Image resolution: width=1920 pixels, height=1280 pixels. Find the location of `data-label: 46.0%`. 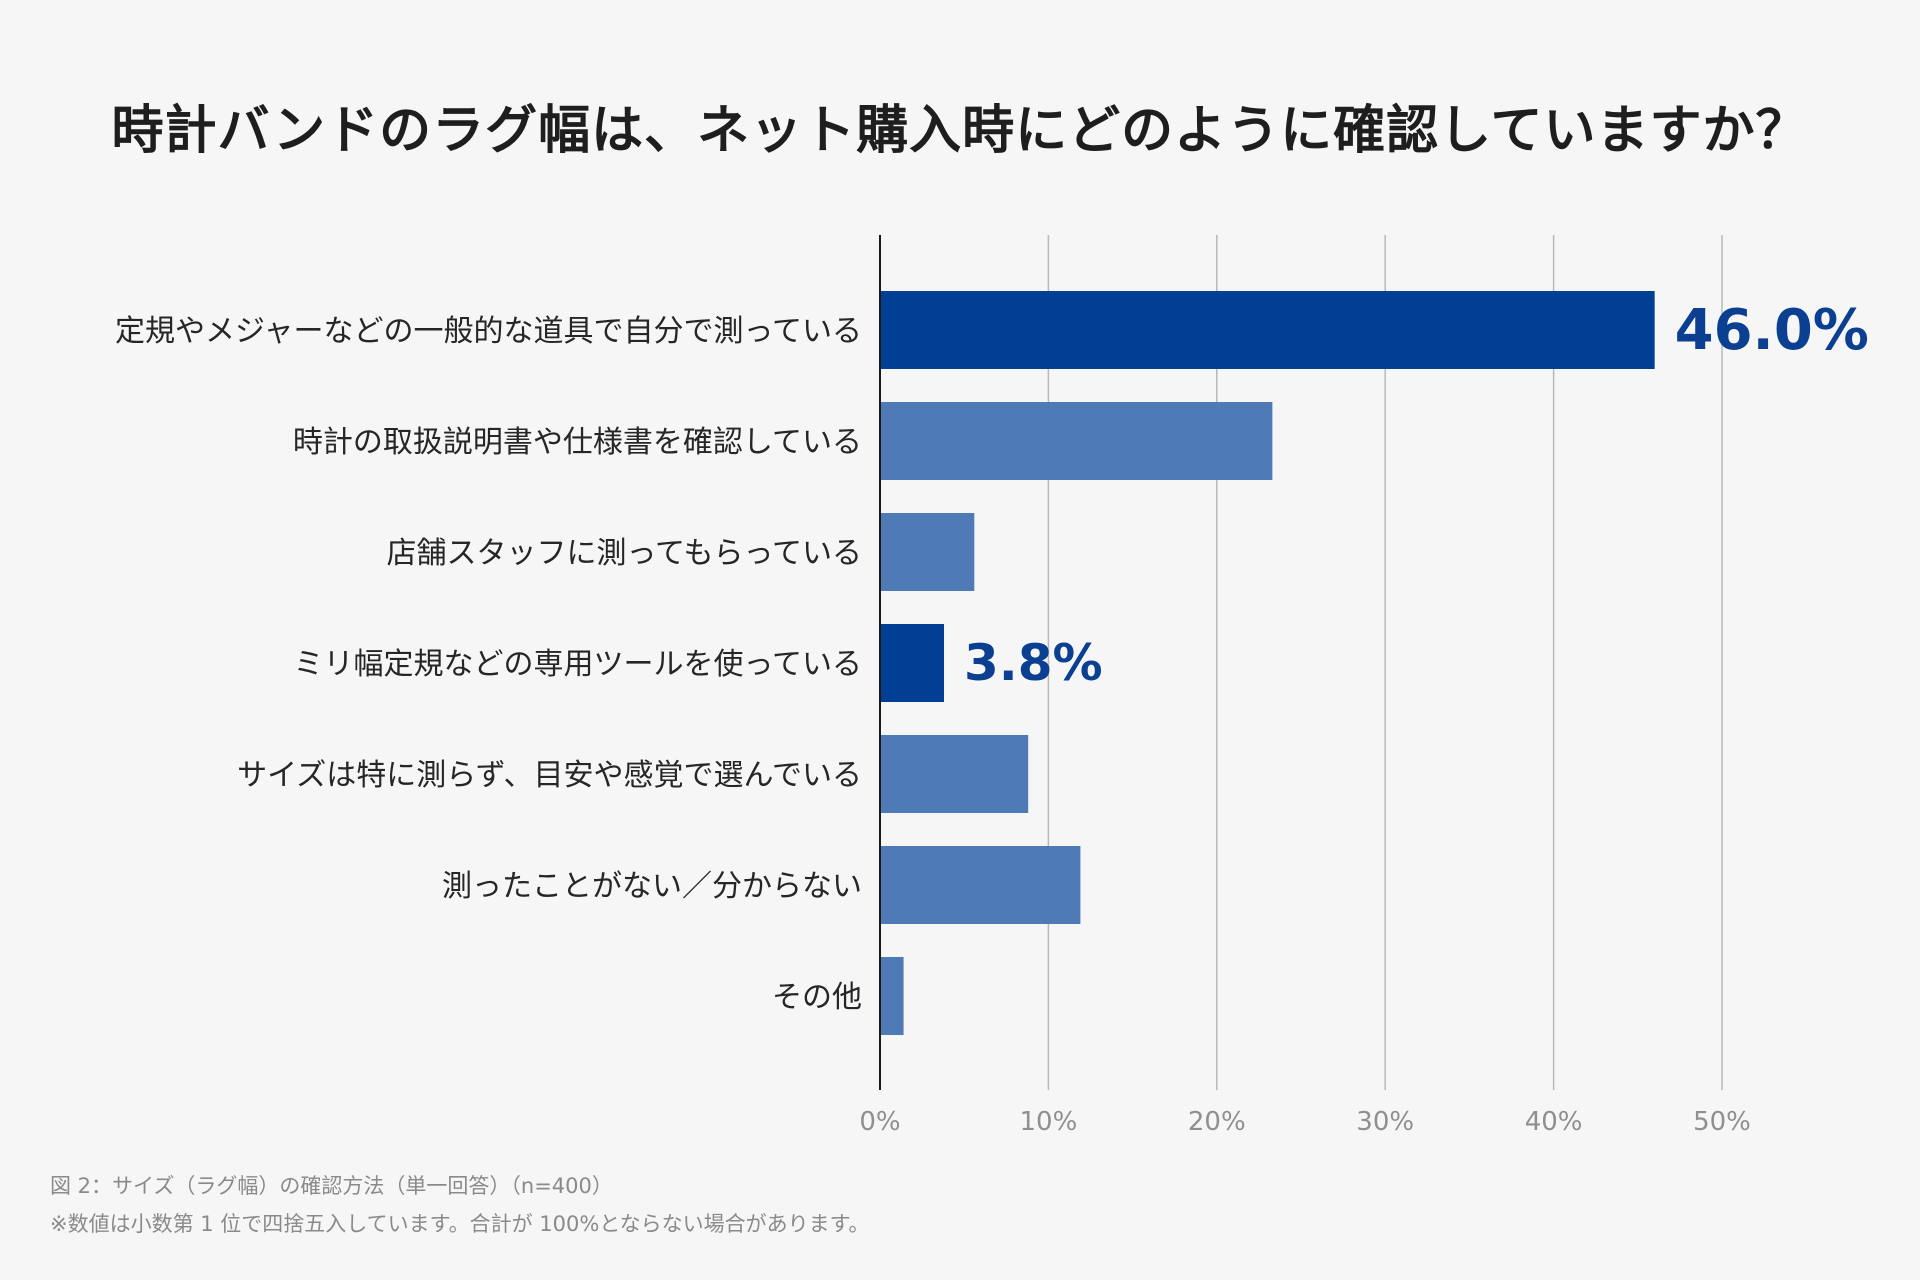

data-label: 46.0% is located at coordinates (1772, 330).